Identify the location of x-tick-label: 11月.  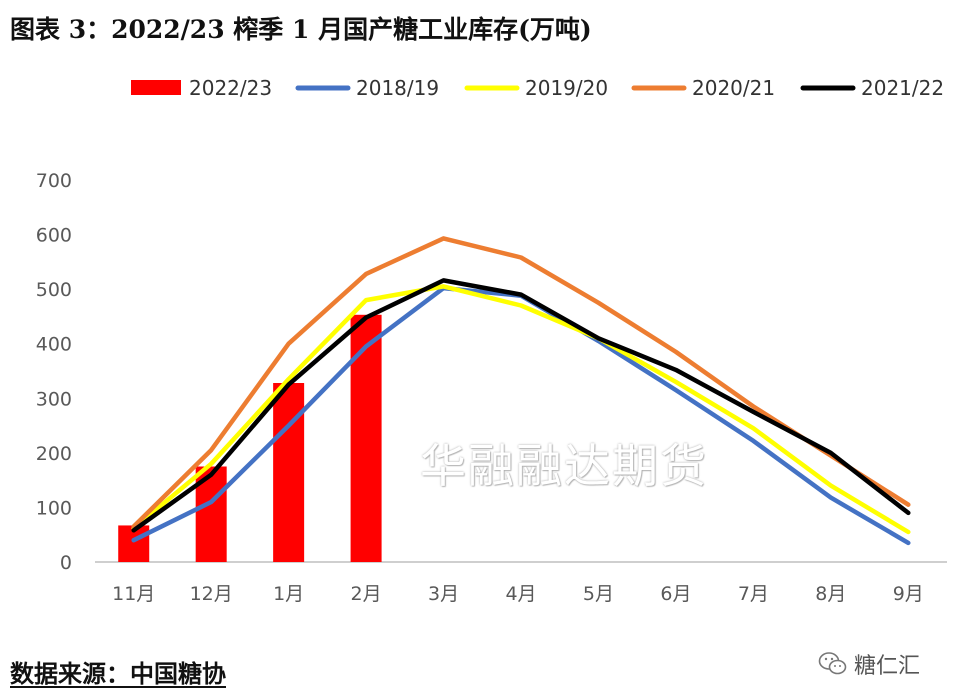
(133, 594).